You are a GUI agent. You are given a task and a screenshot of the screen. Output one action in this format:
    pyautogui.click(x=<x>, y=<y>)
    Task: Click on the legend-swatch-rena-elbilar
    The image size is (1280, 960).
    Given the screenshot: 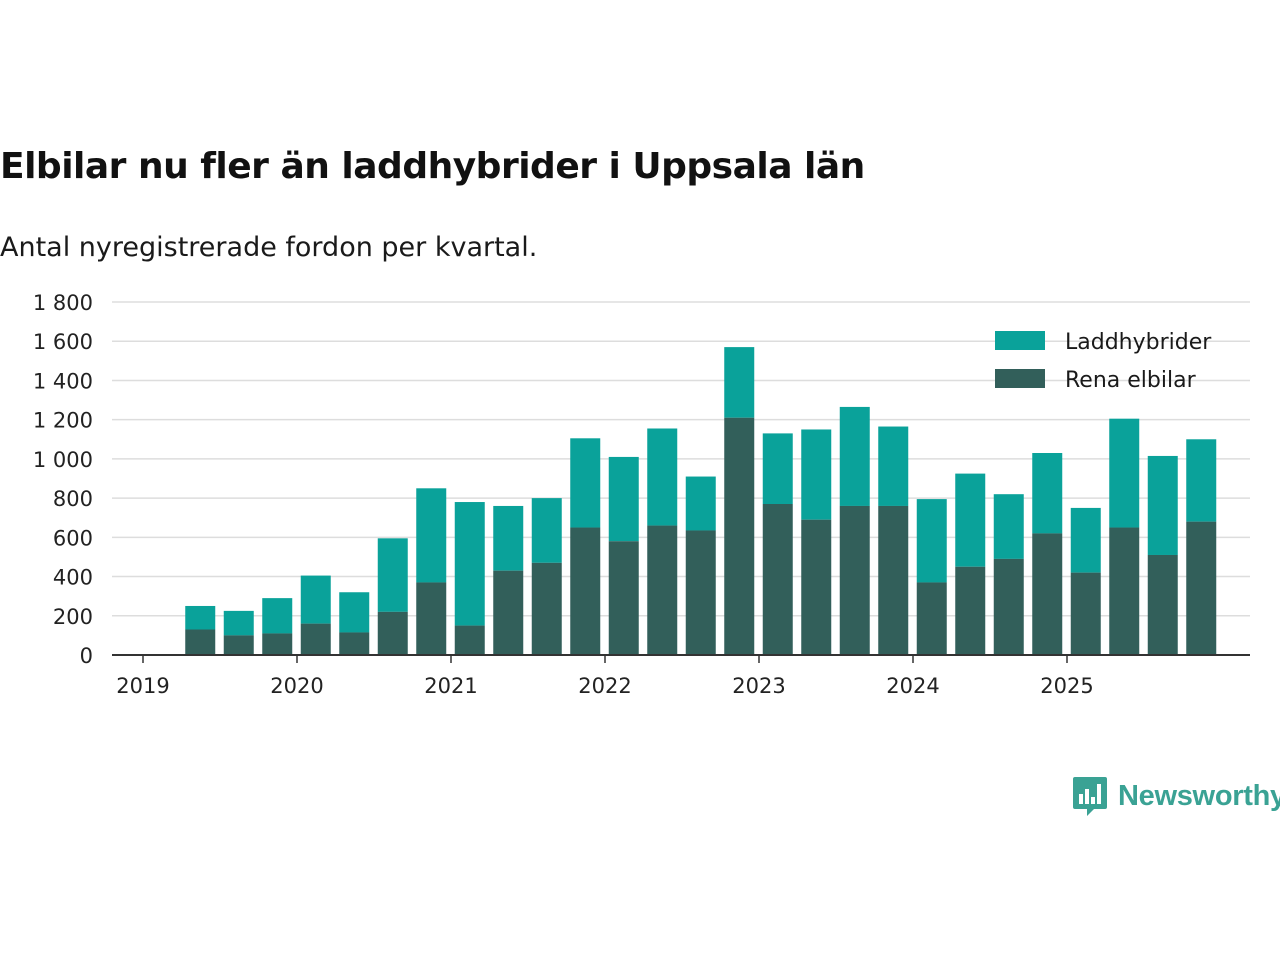 What is the action you would take?
    pyautogui.click(x=1020, y=378)
    